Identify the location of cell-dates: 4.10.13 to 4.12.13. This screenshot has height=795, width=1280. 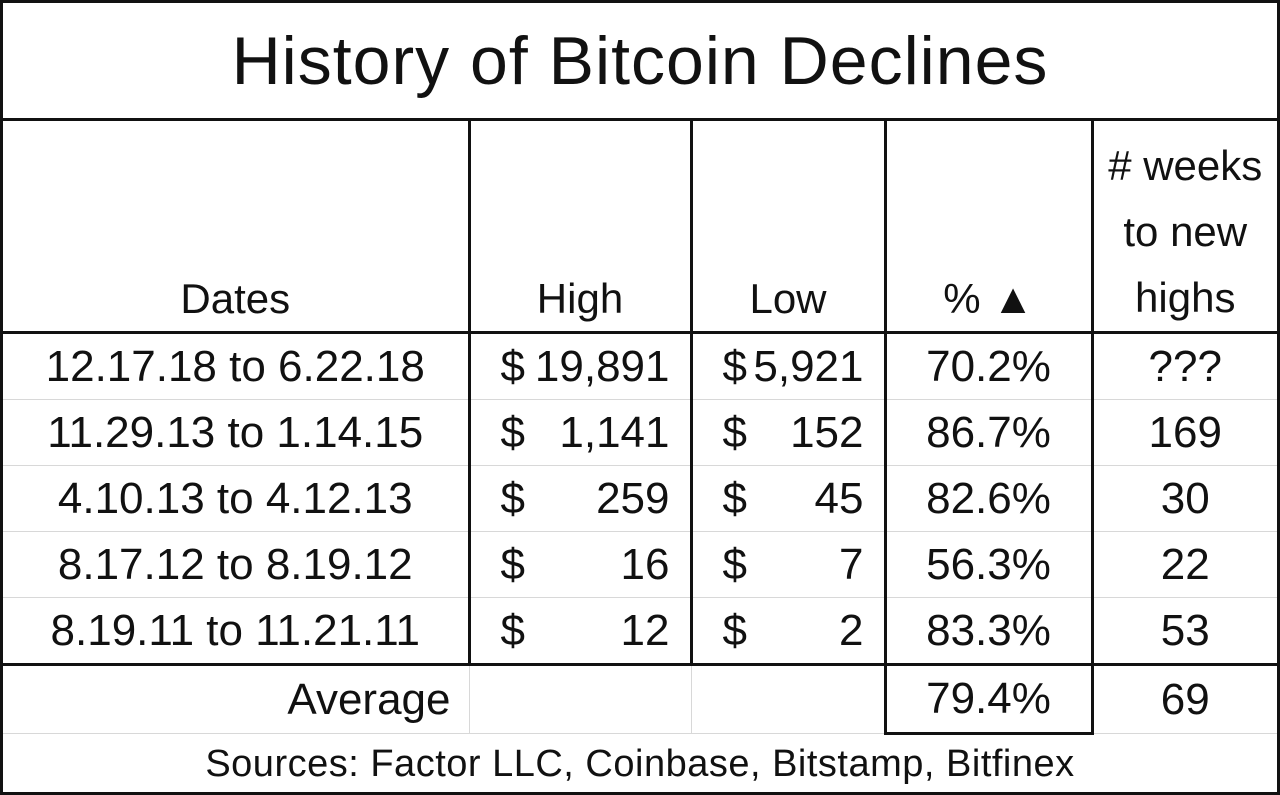
(237, 498).